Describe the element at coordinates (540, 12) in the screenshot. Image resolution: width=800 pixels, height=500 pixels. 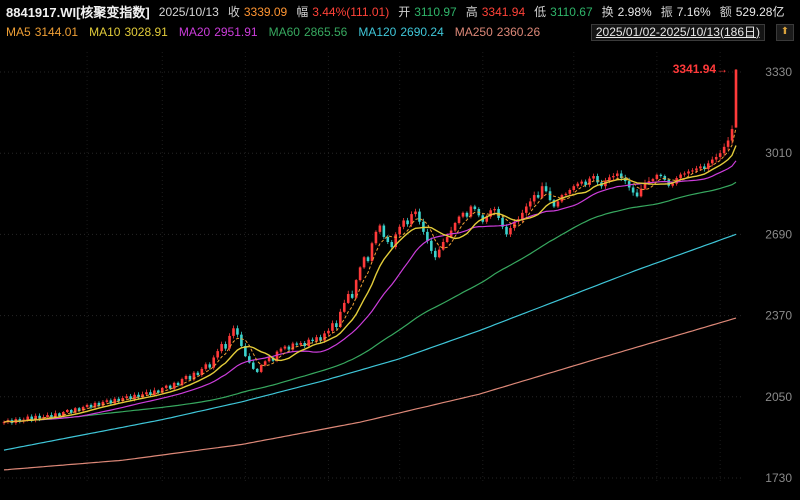
I see `field-label: 低` at that location.